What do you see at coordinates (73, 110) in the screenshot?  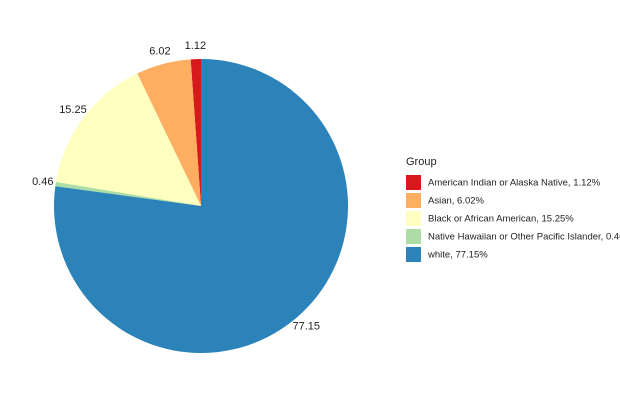 I see `data-label: 15.25` at bounding box center [73, 110].